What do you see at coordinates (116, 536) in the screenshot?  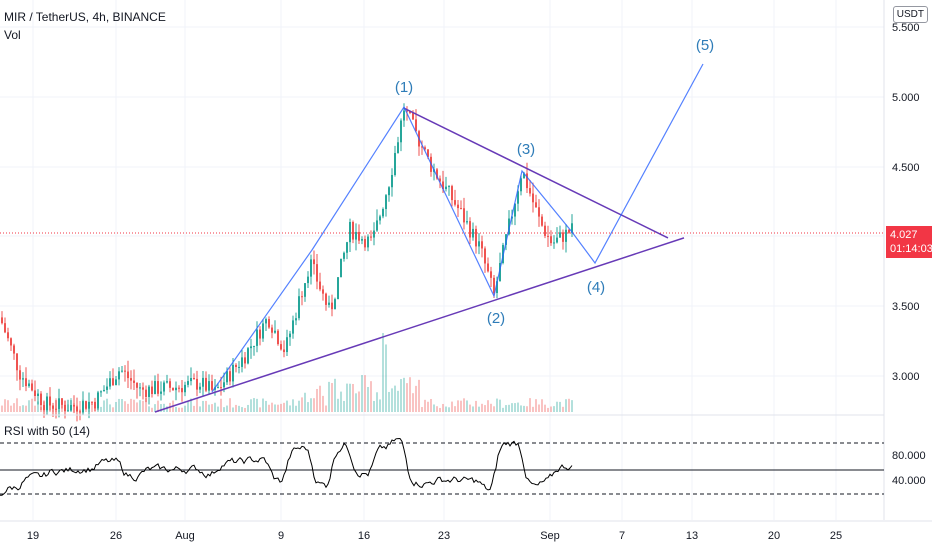 I see `time-axis-label: 26` at bounding box center [116, 536].